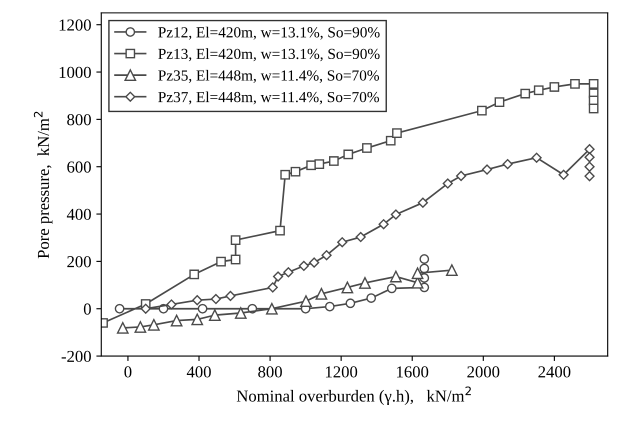 The width and height of the screenshot is (633, 429). What do you see at coordinates (269, 55) in the screenshot?
I see `legend-label: Pz13, El=420m, w=13.1%, So=90%` at bounding box center [269, 55].